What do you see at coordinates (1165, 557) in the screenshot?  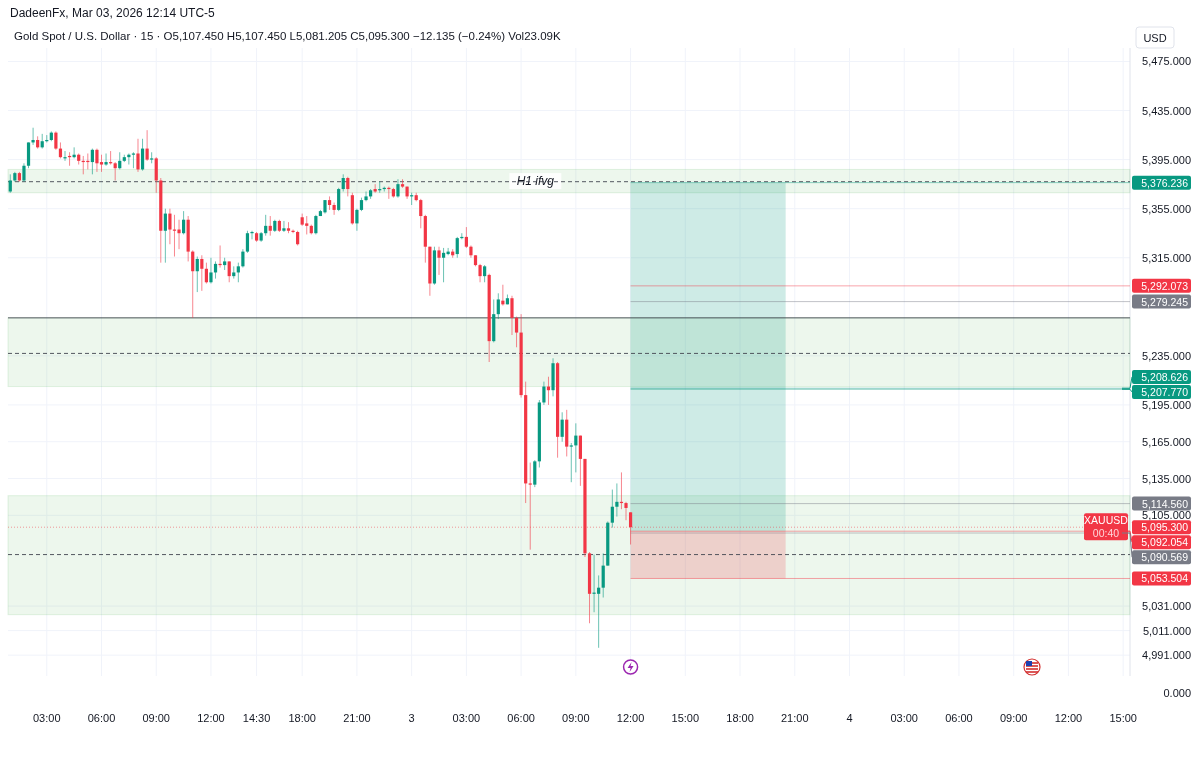 I see `ref-line-label: 5,090.569` at bounding box center [1165, 557].